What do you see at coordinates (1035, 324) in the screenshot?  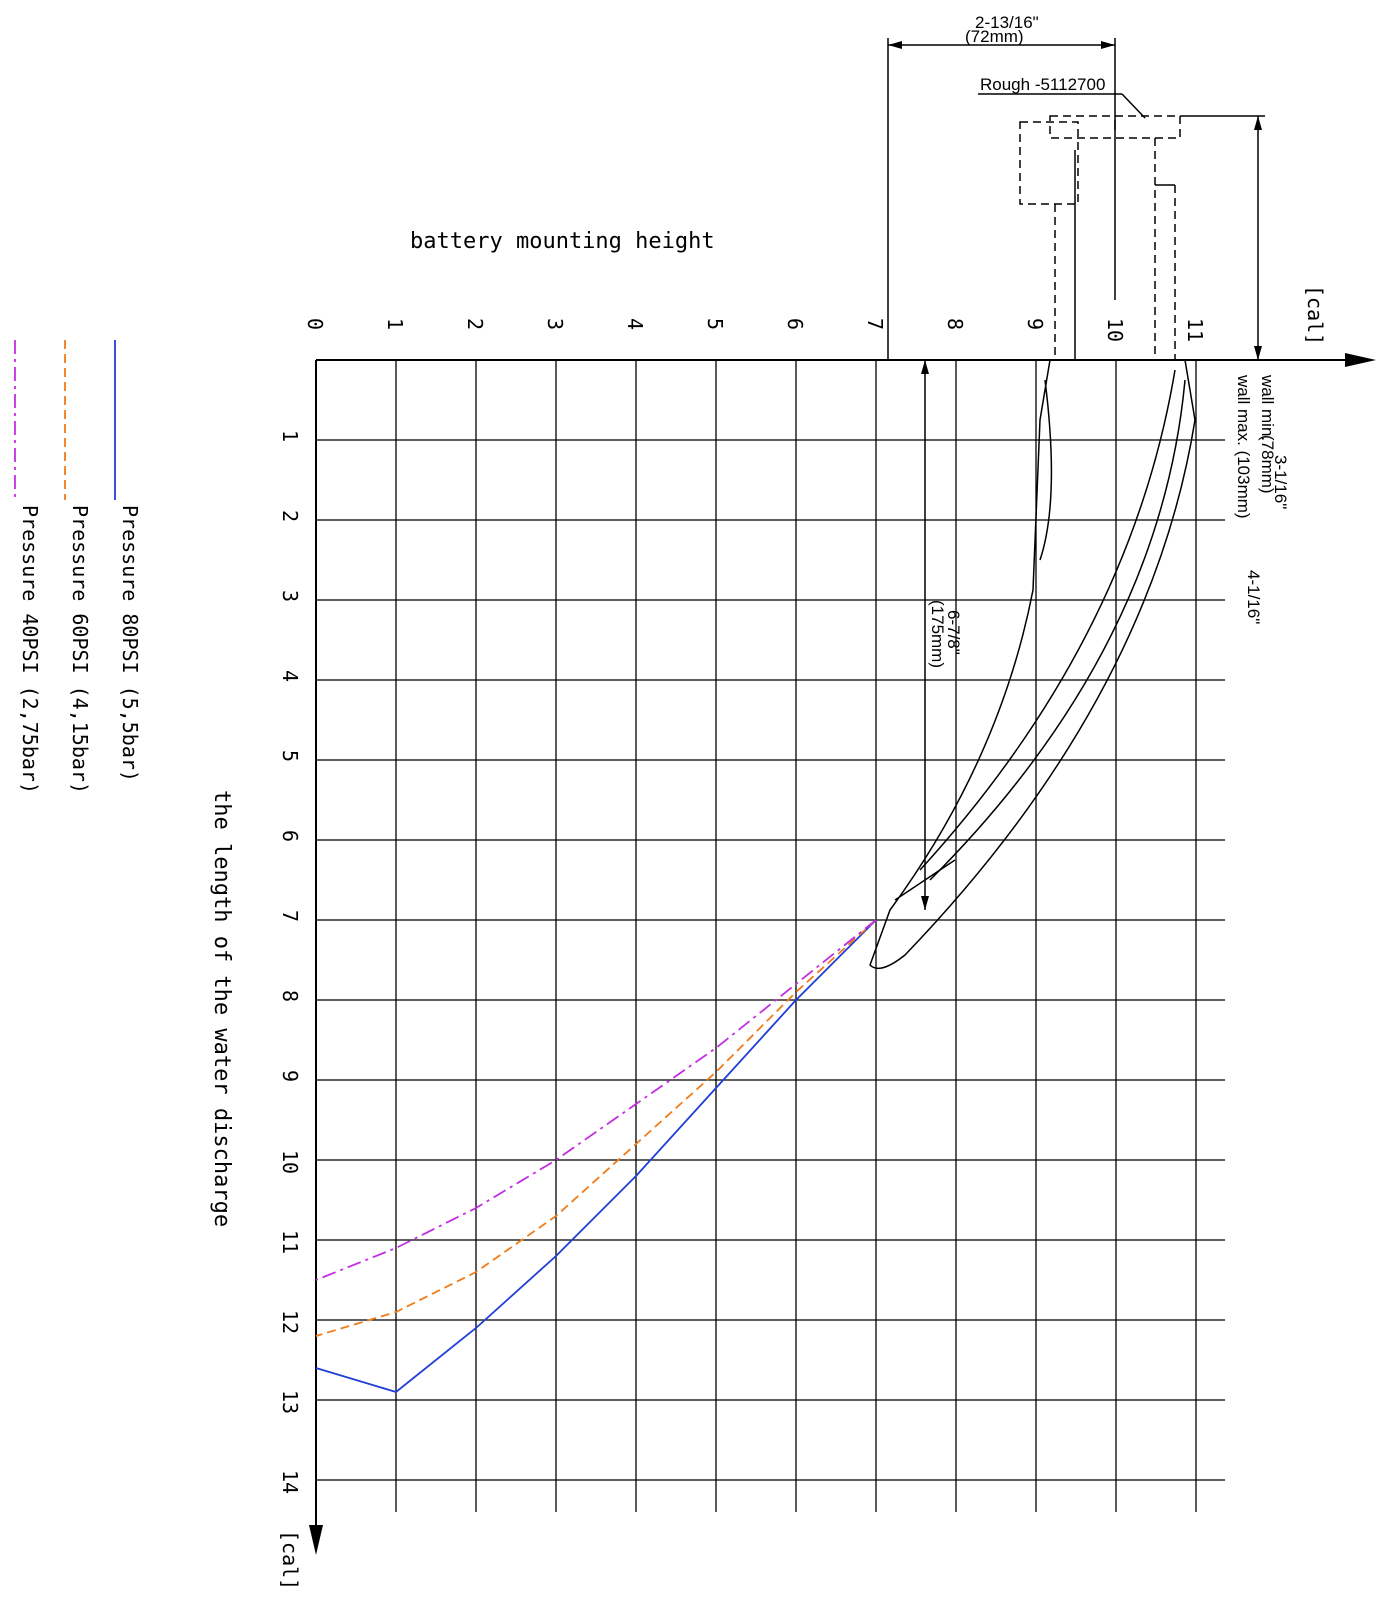 I see `x-tick-label: 9` at bounding box center [1035, 324].